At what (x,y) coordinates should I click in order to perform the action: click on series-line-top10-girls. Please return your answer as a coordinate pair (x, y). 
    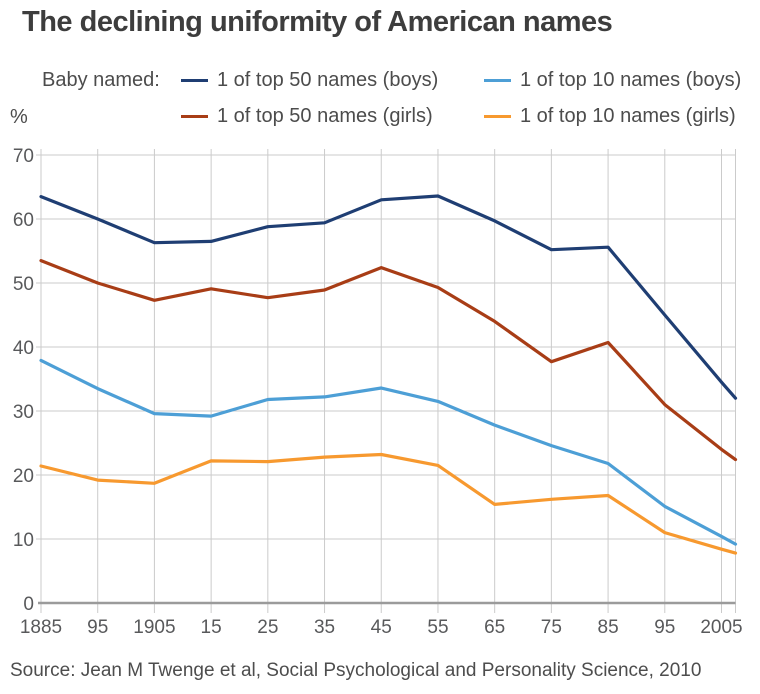
    Looking at the image, I should click on (388, 503).